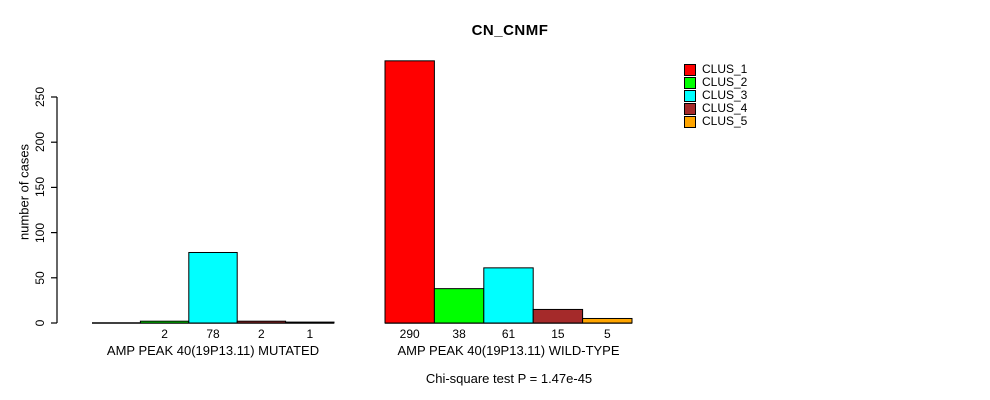 The height and width of the screenshot is (400, 990). What do you see at coordinates (213, 350) in the screenshot?
I see `x-group-label: AMP PEAK 40(19P13.11) MUTATED` at bounding box center [213, 350].